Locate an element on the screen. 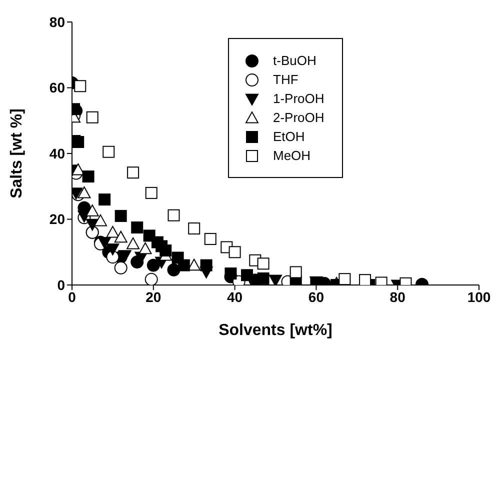  legend-label: t-BuOH is located at coordinates (294, 60).